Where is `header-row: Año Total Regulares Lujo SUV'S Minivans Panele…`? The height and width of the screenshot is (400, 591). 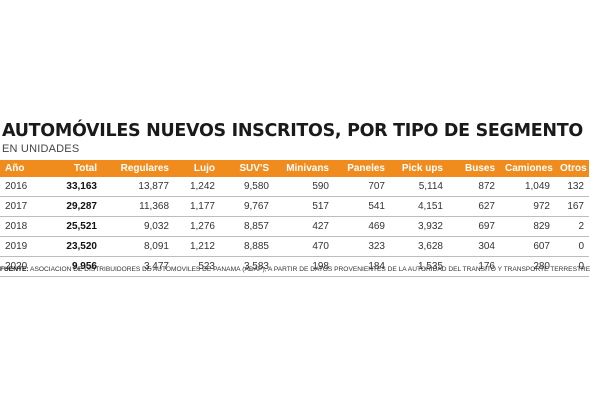
header-row: Año Total Regulares Lujo SUV'S Minivans Panele… is located at coordinates (294, 168).